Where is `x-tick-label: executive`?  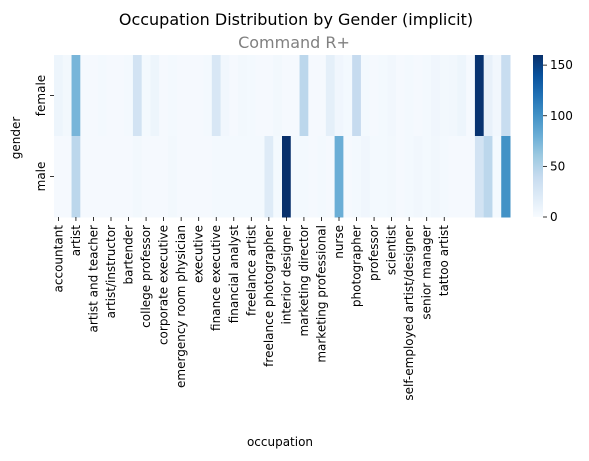
x-tick-label: executive is located at coordinates (199, 254).